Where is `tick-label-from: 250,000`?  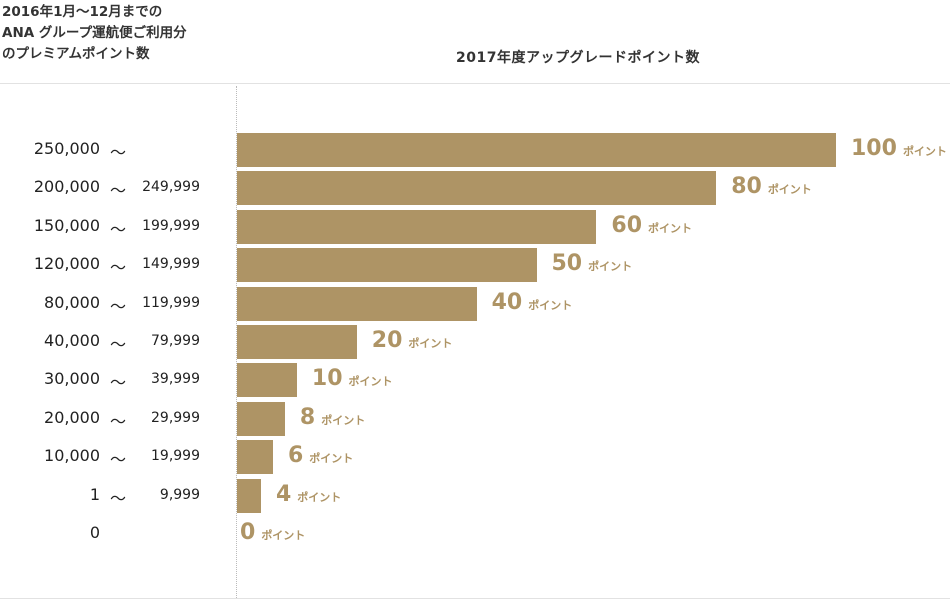 tick-label-from: 250,000 is located at coordinates (66, 148).